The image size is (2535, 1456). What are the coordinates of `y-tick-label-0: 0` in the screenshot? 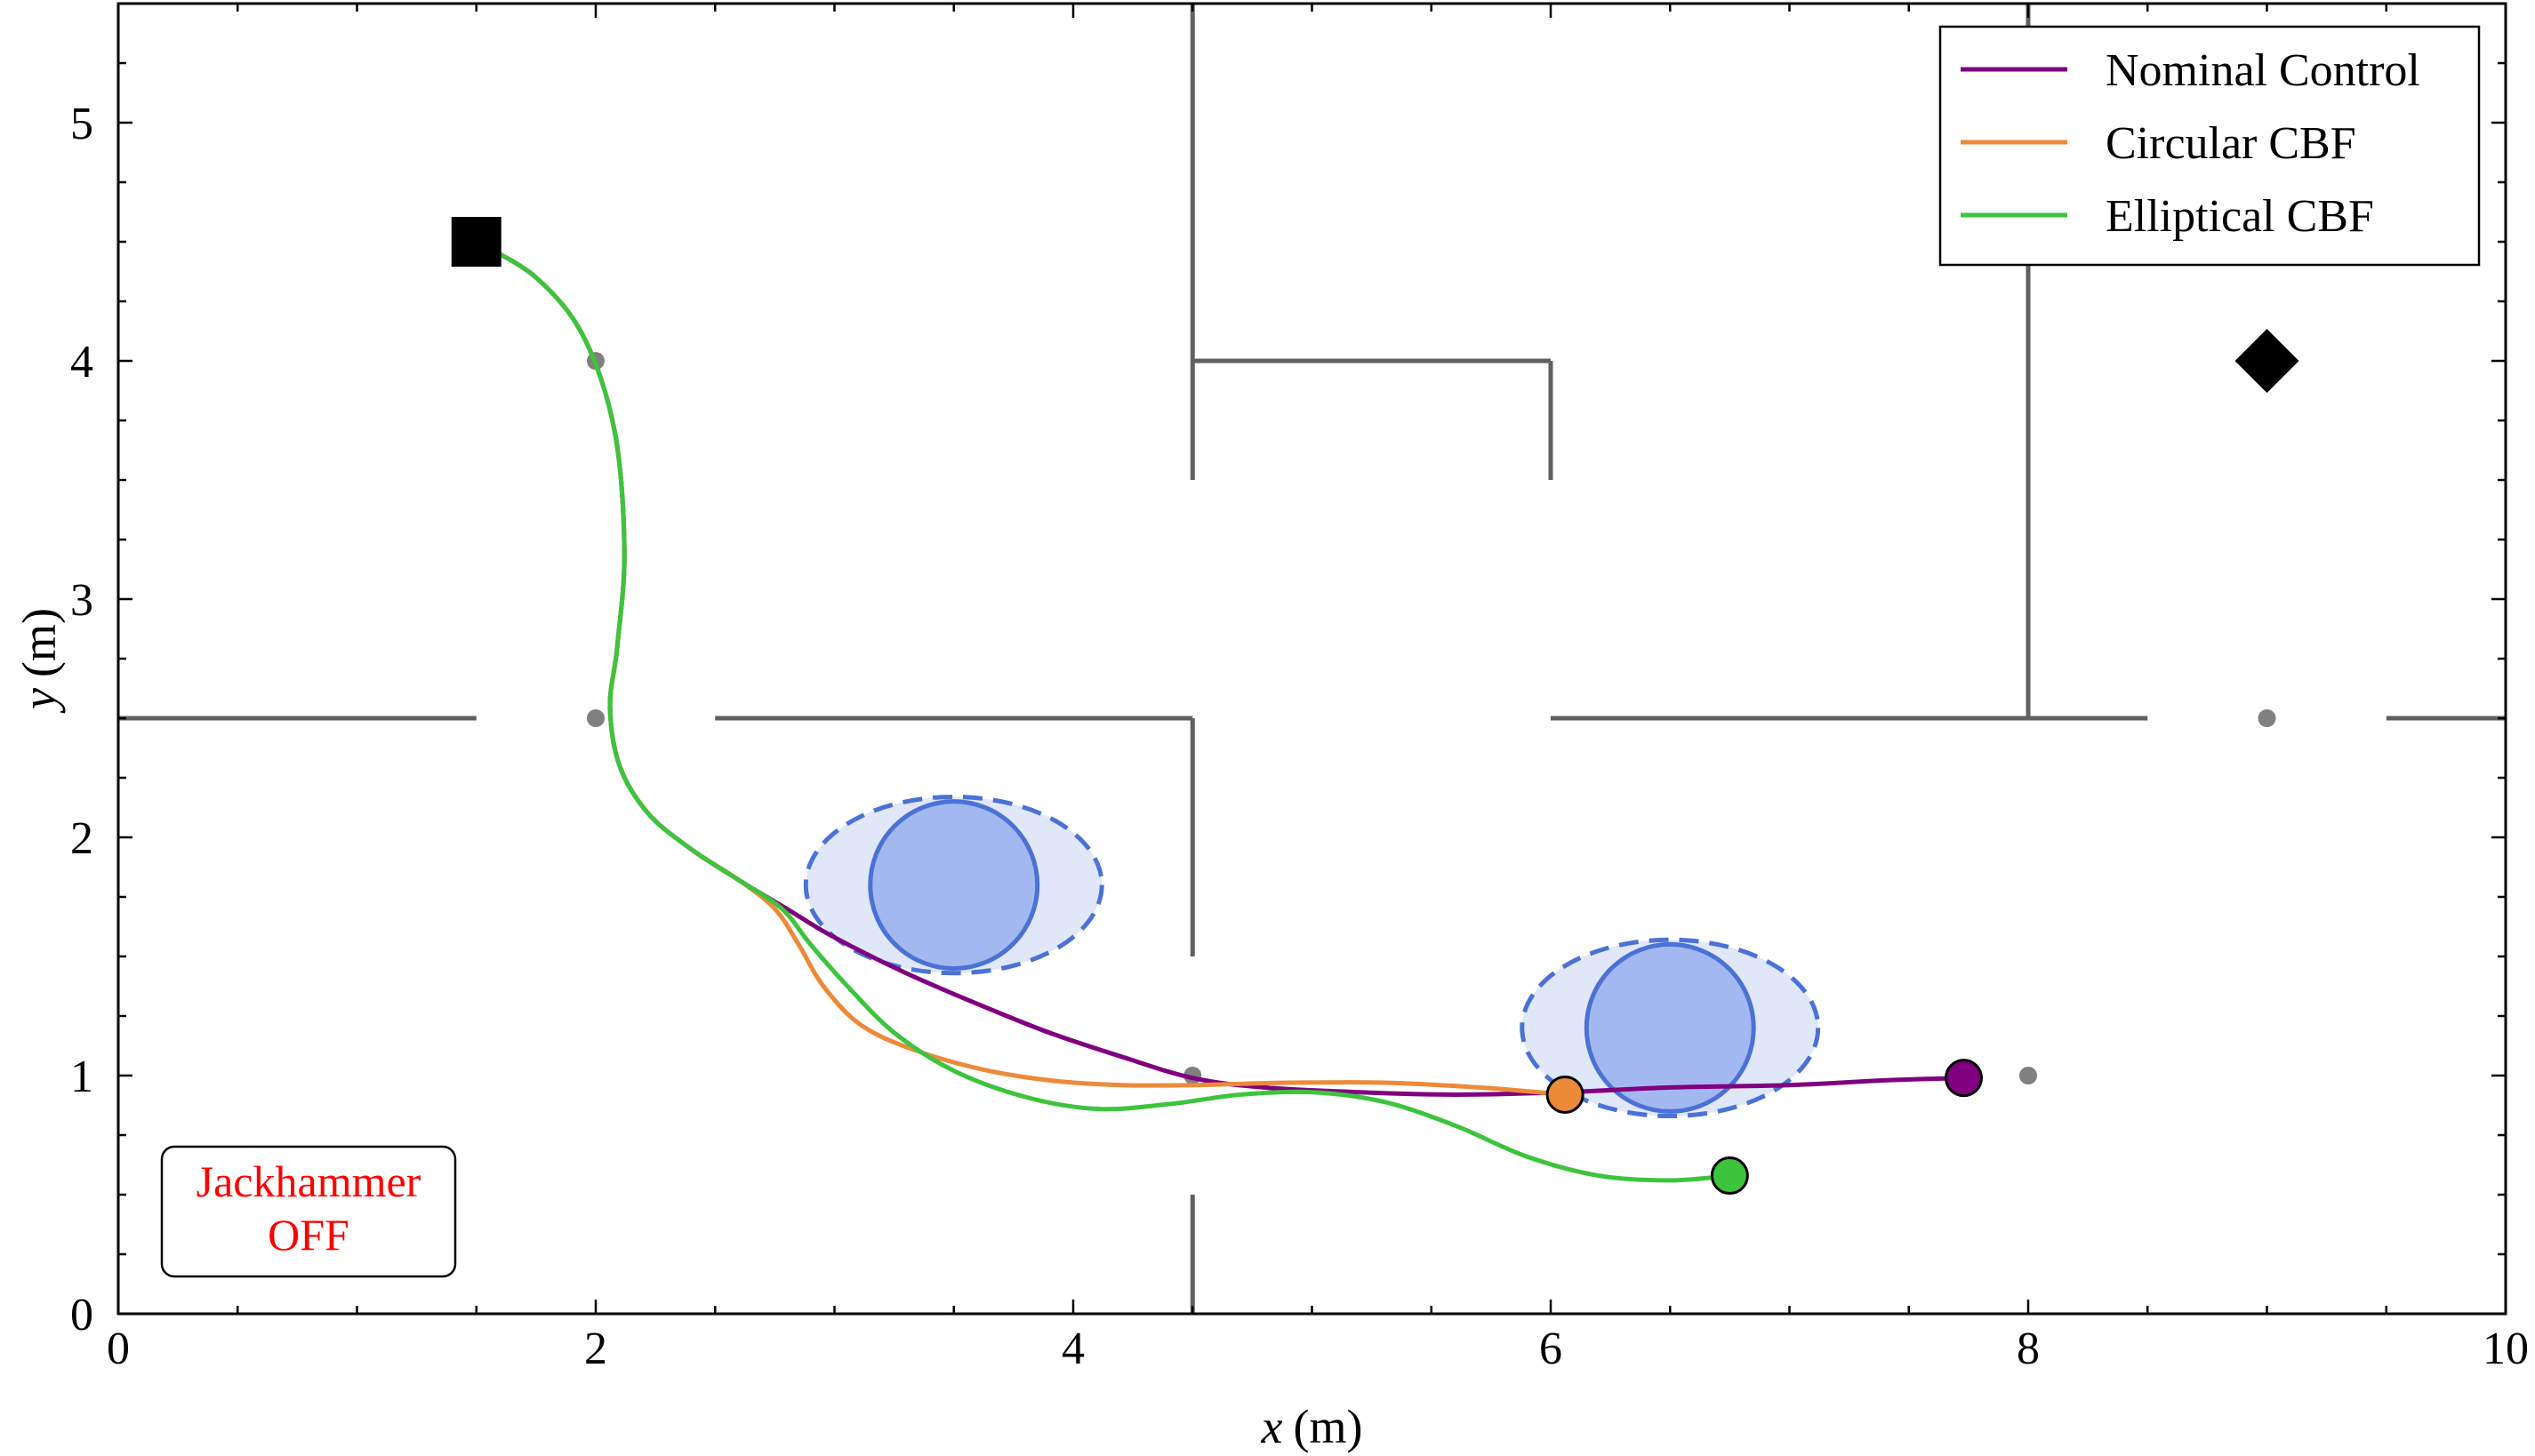 It's located at (81, 1315).